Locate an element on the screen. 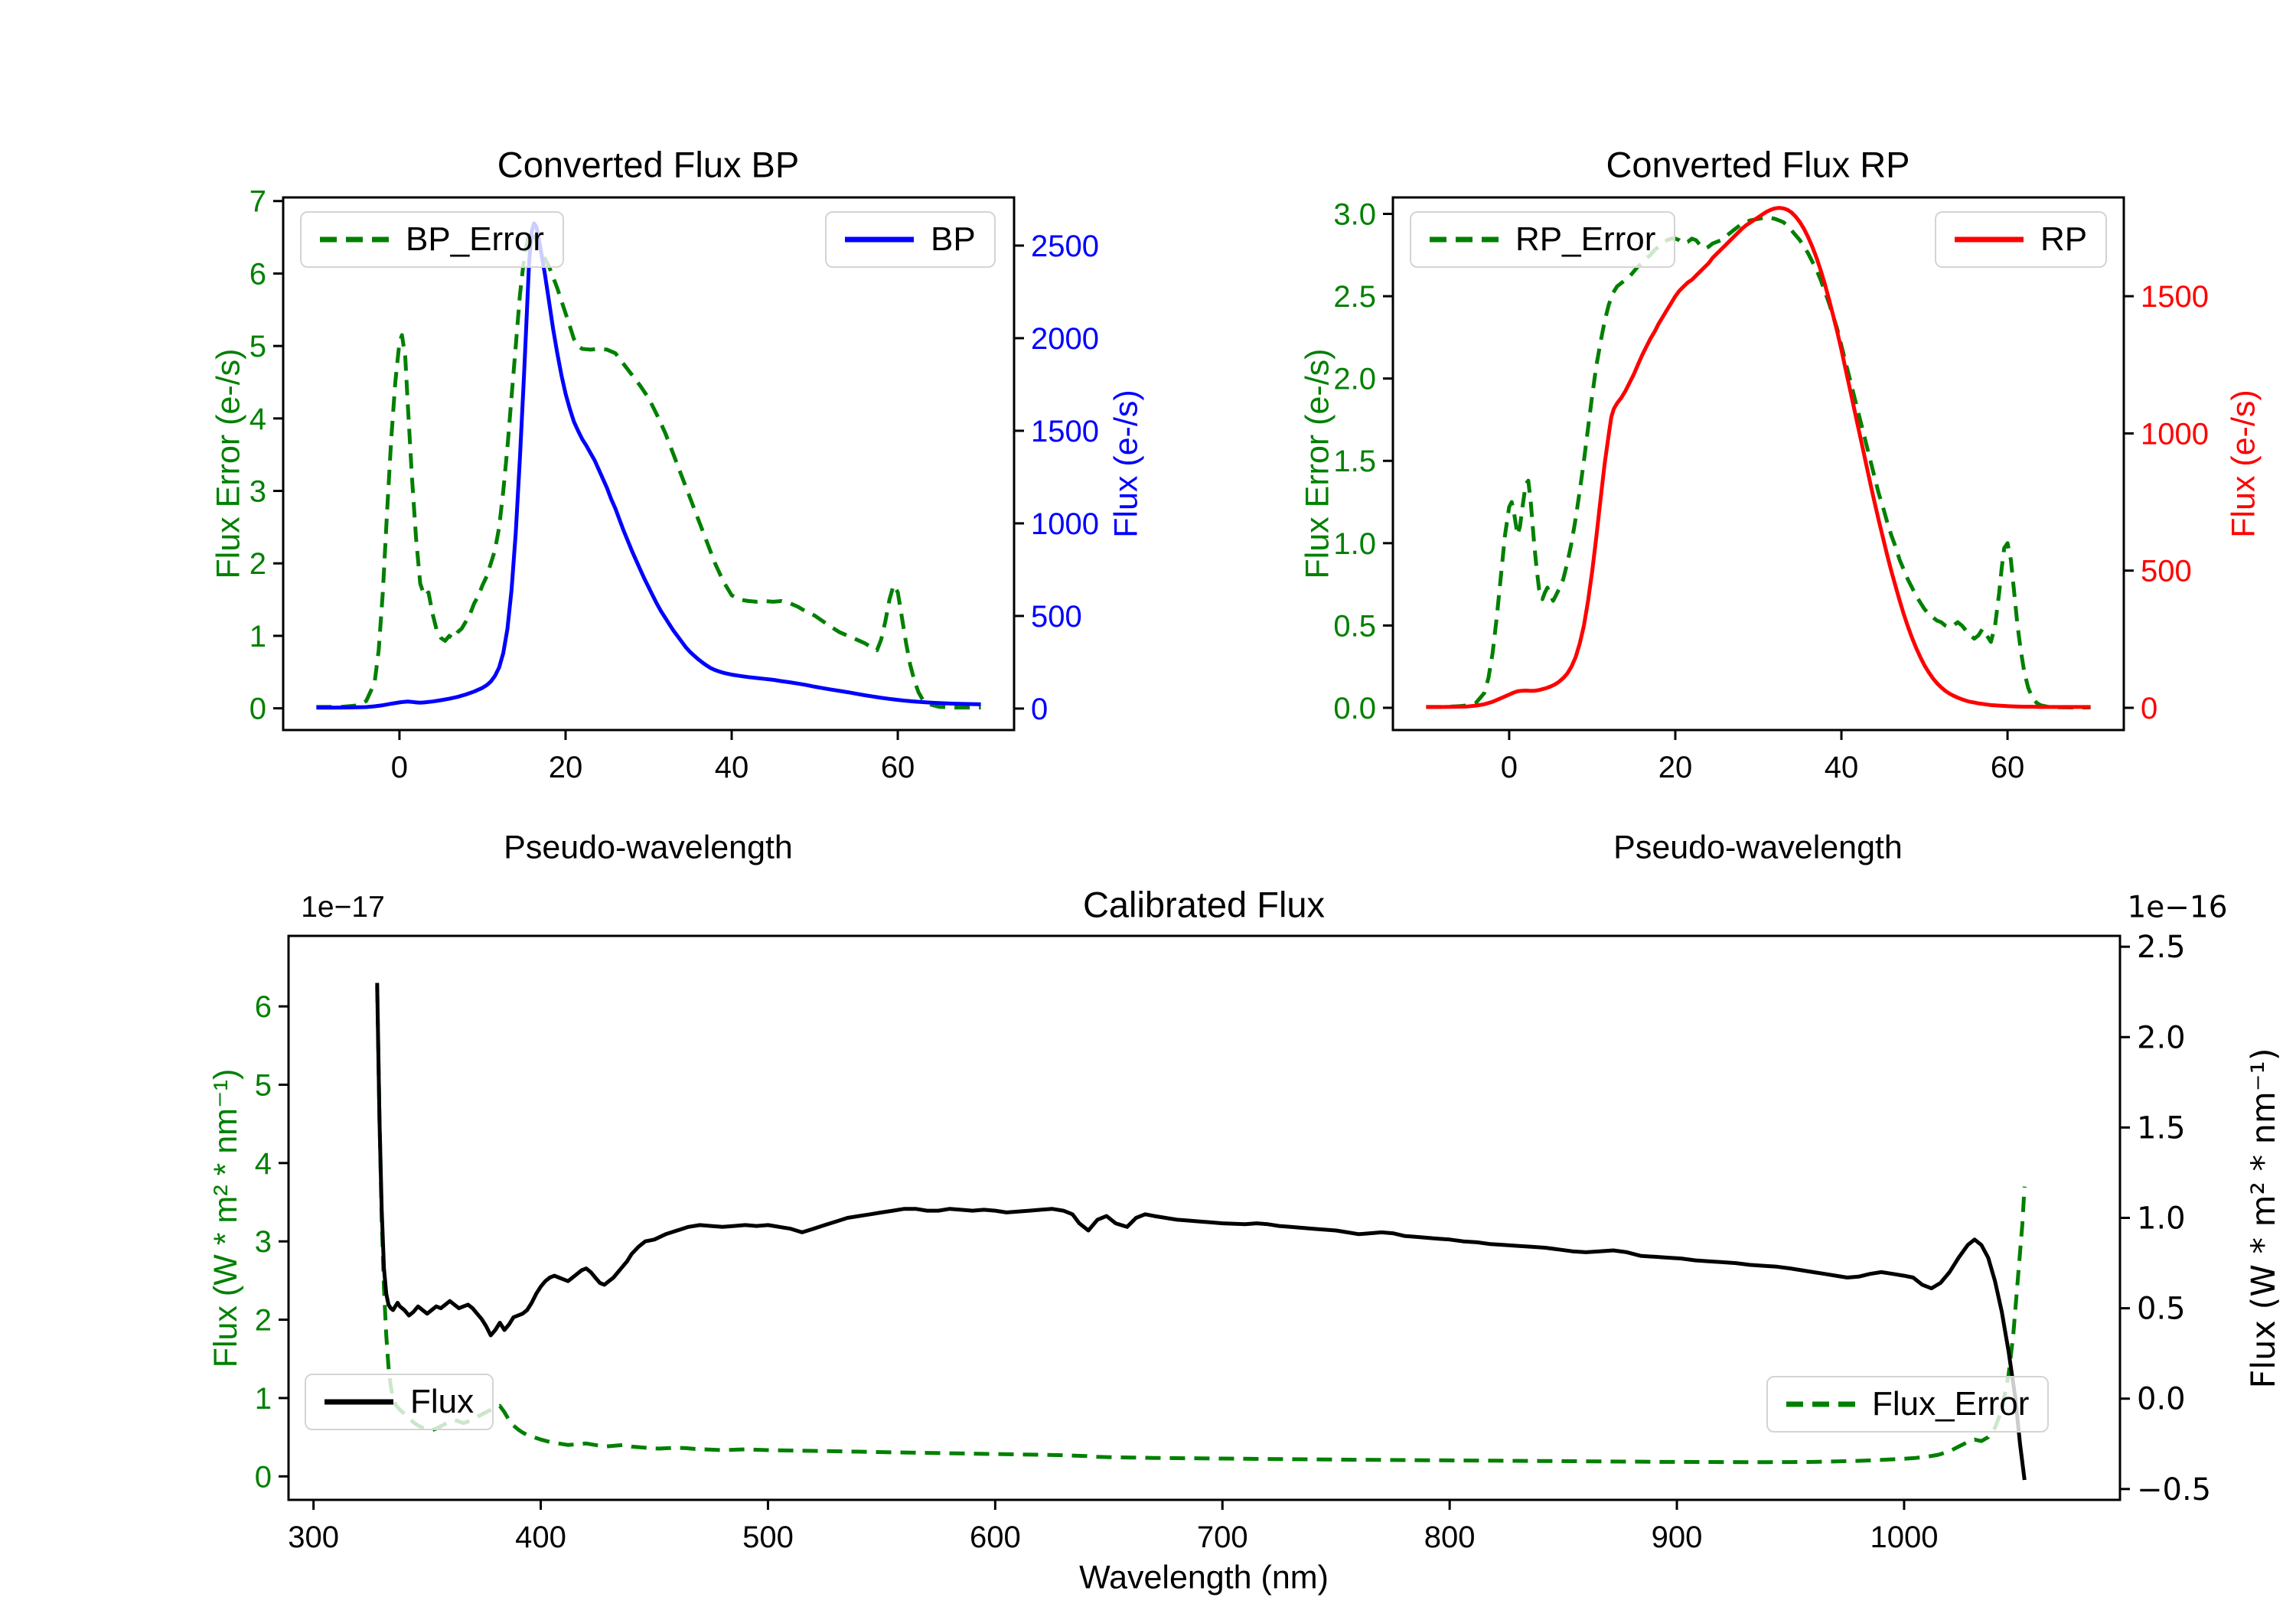 The image size is (2296, 1607). y-tick-label-left: 2 is located at coordinates (257, 564).